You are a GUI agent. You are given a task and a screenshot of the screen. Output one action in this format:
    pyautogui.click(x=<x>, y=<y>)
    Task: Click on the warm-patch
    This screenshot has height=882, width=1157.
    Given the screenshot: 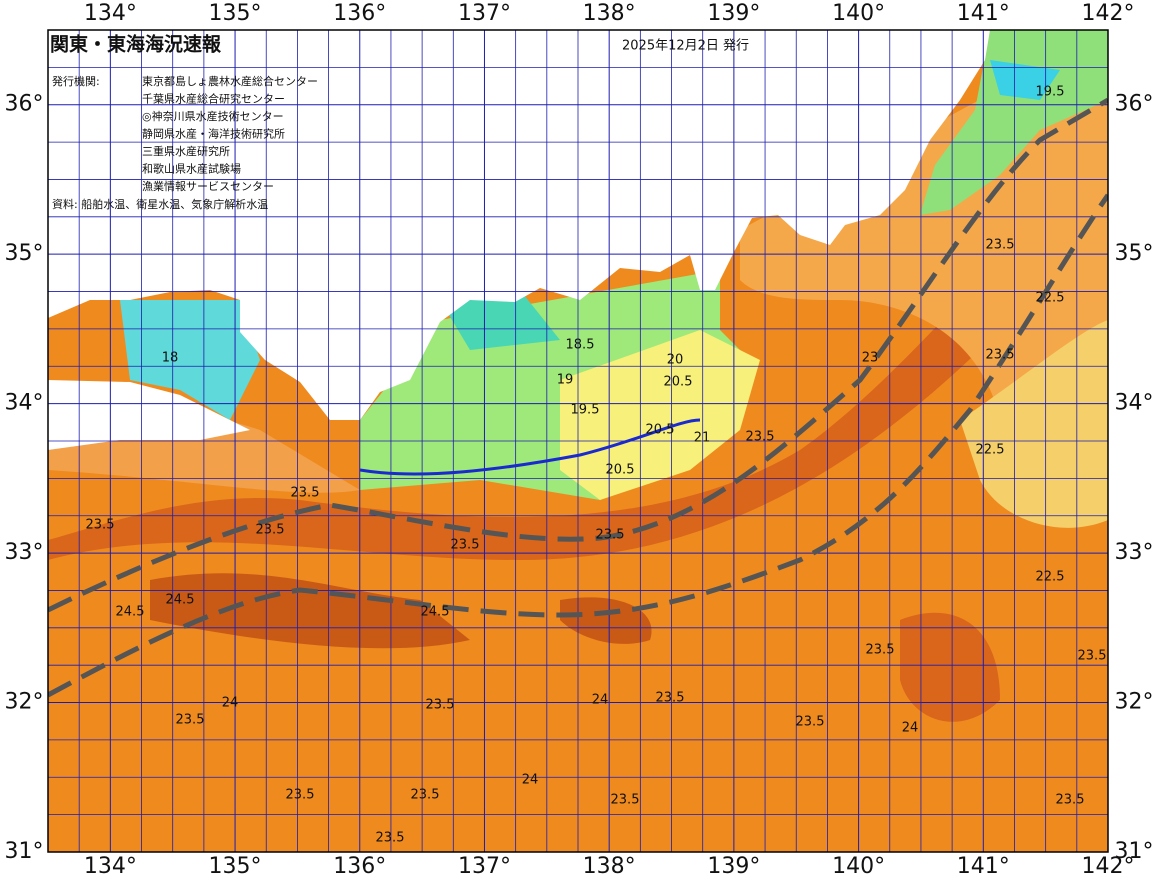 What is the action you would take?
    pyautogui.click(x=950, y=667)
    